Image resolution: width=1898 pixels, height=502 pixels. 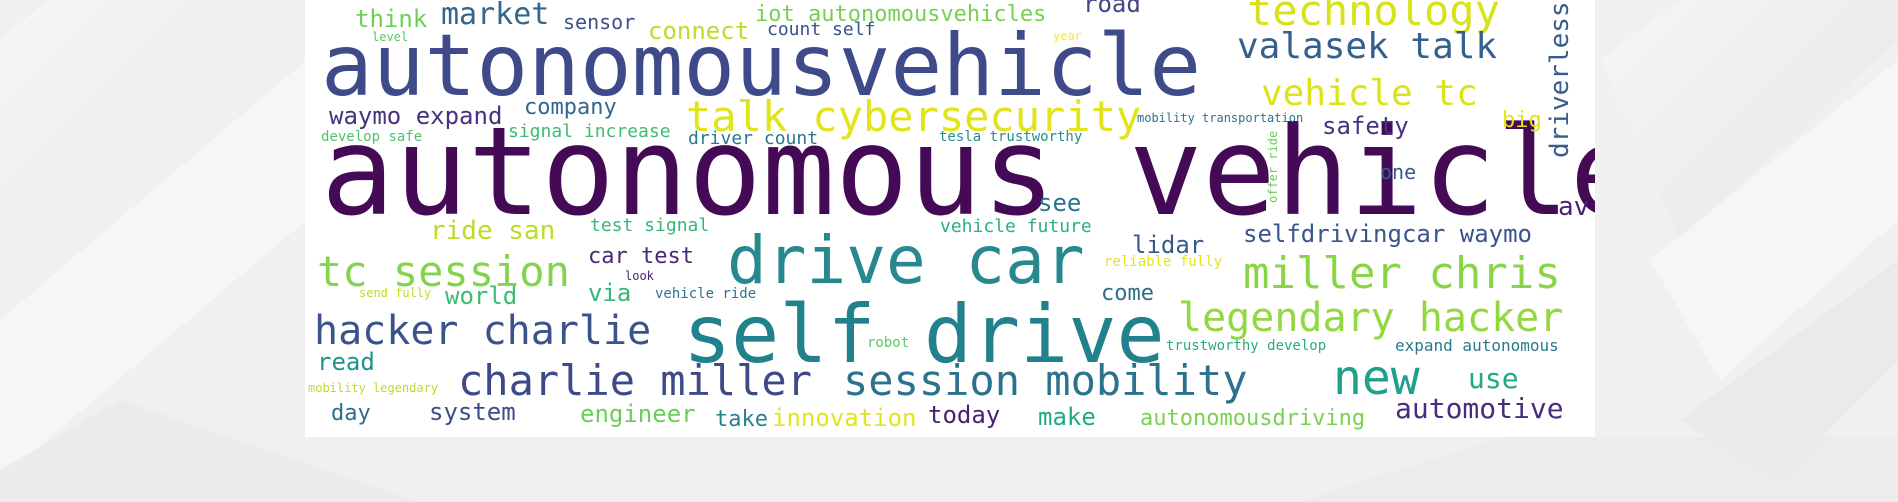 What do you see at coordinates (1493, 378) in the screenshot?
I see `word-cloud-word: use` at bounding box center [1493, 378].